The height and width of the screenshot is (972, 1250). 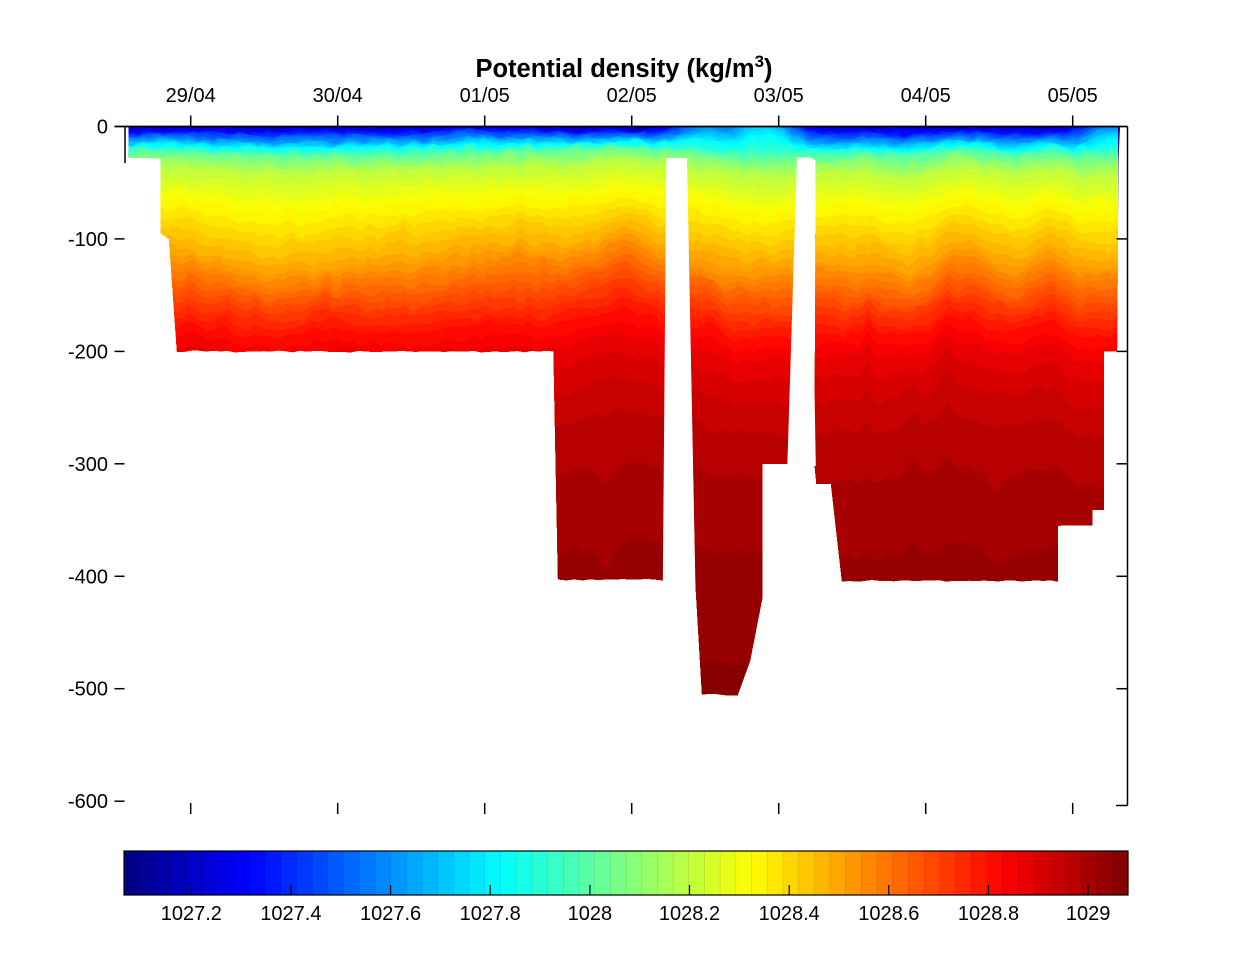 I want to click on svg-text: 1027.4, so click(x=290, y=914).